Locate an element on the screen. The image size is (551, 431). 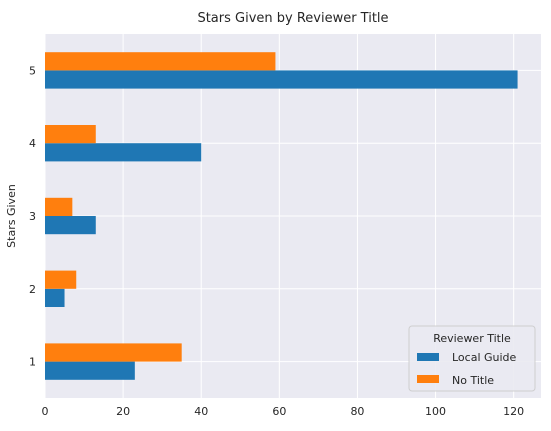
y-axis-ticks: 1 2 3 4 5 is located at coordinates (32, 216).